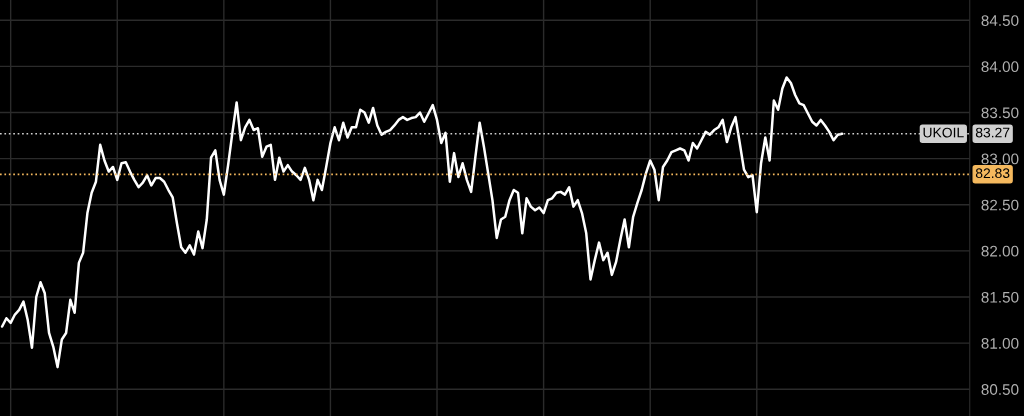 The height and width of the screenshot is (416, 1024). Describe the element at coordinates (1000, 343) in the screenshot. I see `y-tick-label: 81.00` at that location.